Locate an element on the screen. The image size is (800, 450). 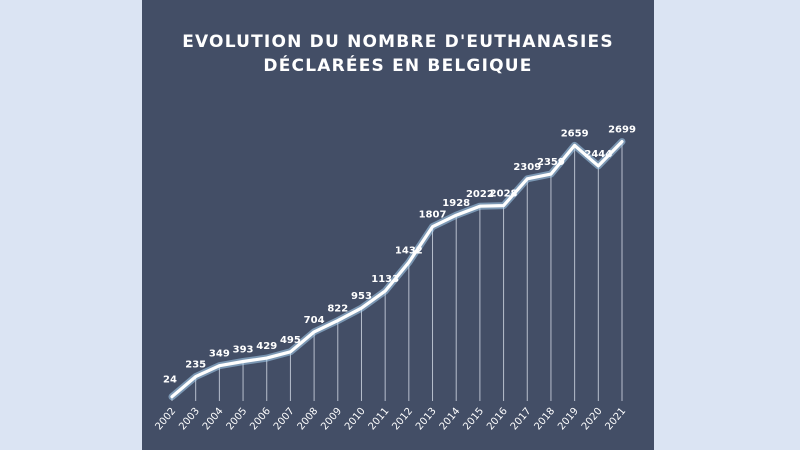
x-tick-label-2019: 2019 is located at coordinates (568, 419).